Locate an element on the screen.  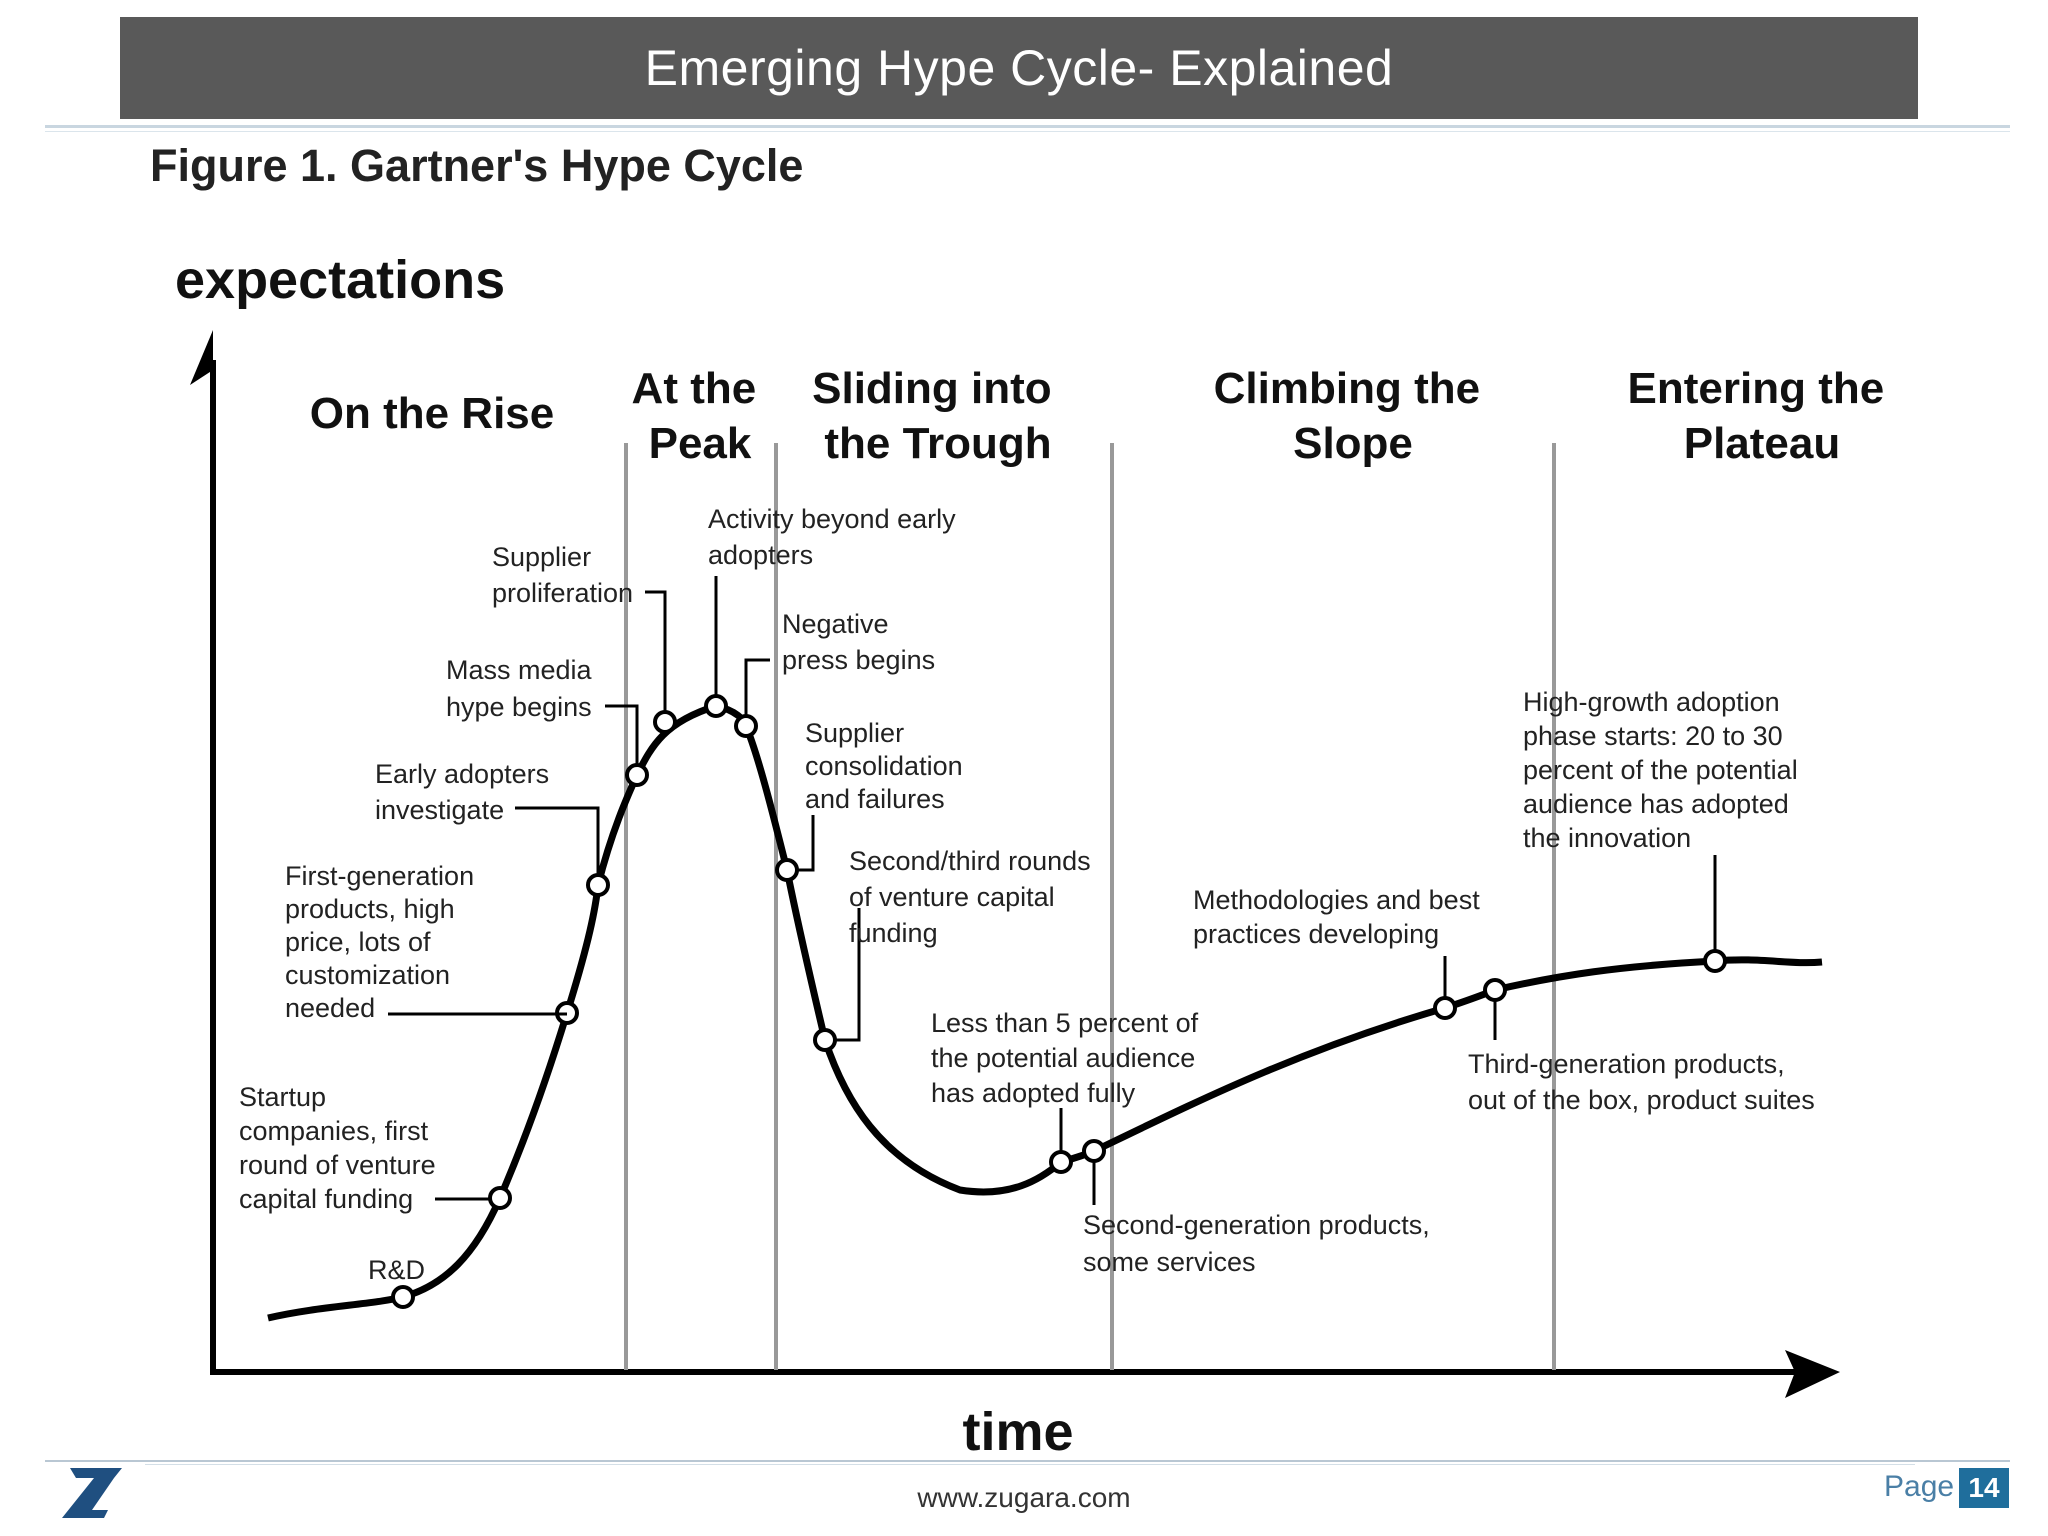
y-axis-label: expectations is located at coordinates (340, 280).